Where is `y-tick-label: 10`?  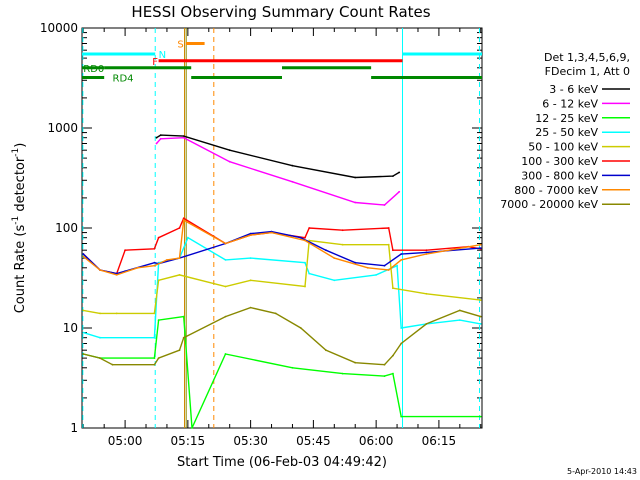 y-tick-label: 10 is located at coordinates (70, 328).